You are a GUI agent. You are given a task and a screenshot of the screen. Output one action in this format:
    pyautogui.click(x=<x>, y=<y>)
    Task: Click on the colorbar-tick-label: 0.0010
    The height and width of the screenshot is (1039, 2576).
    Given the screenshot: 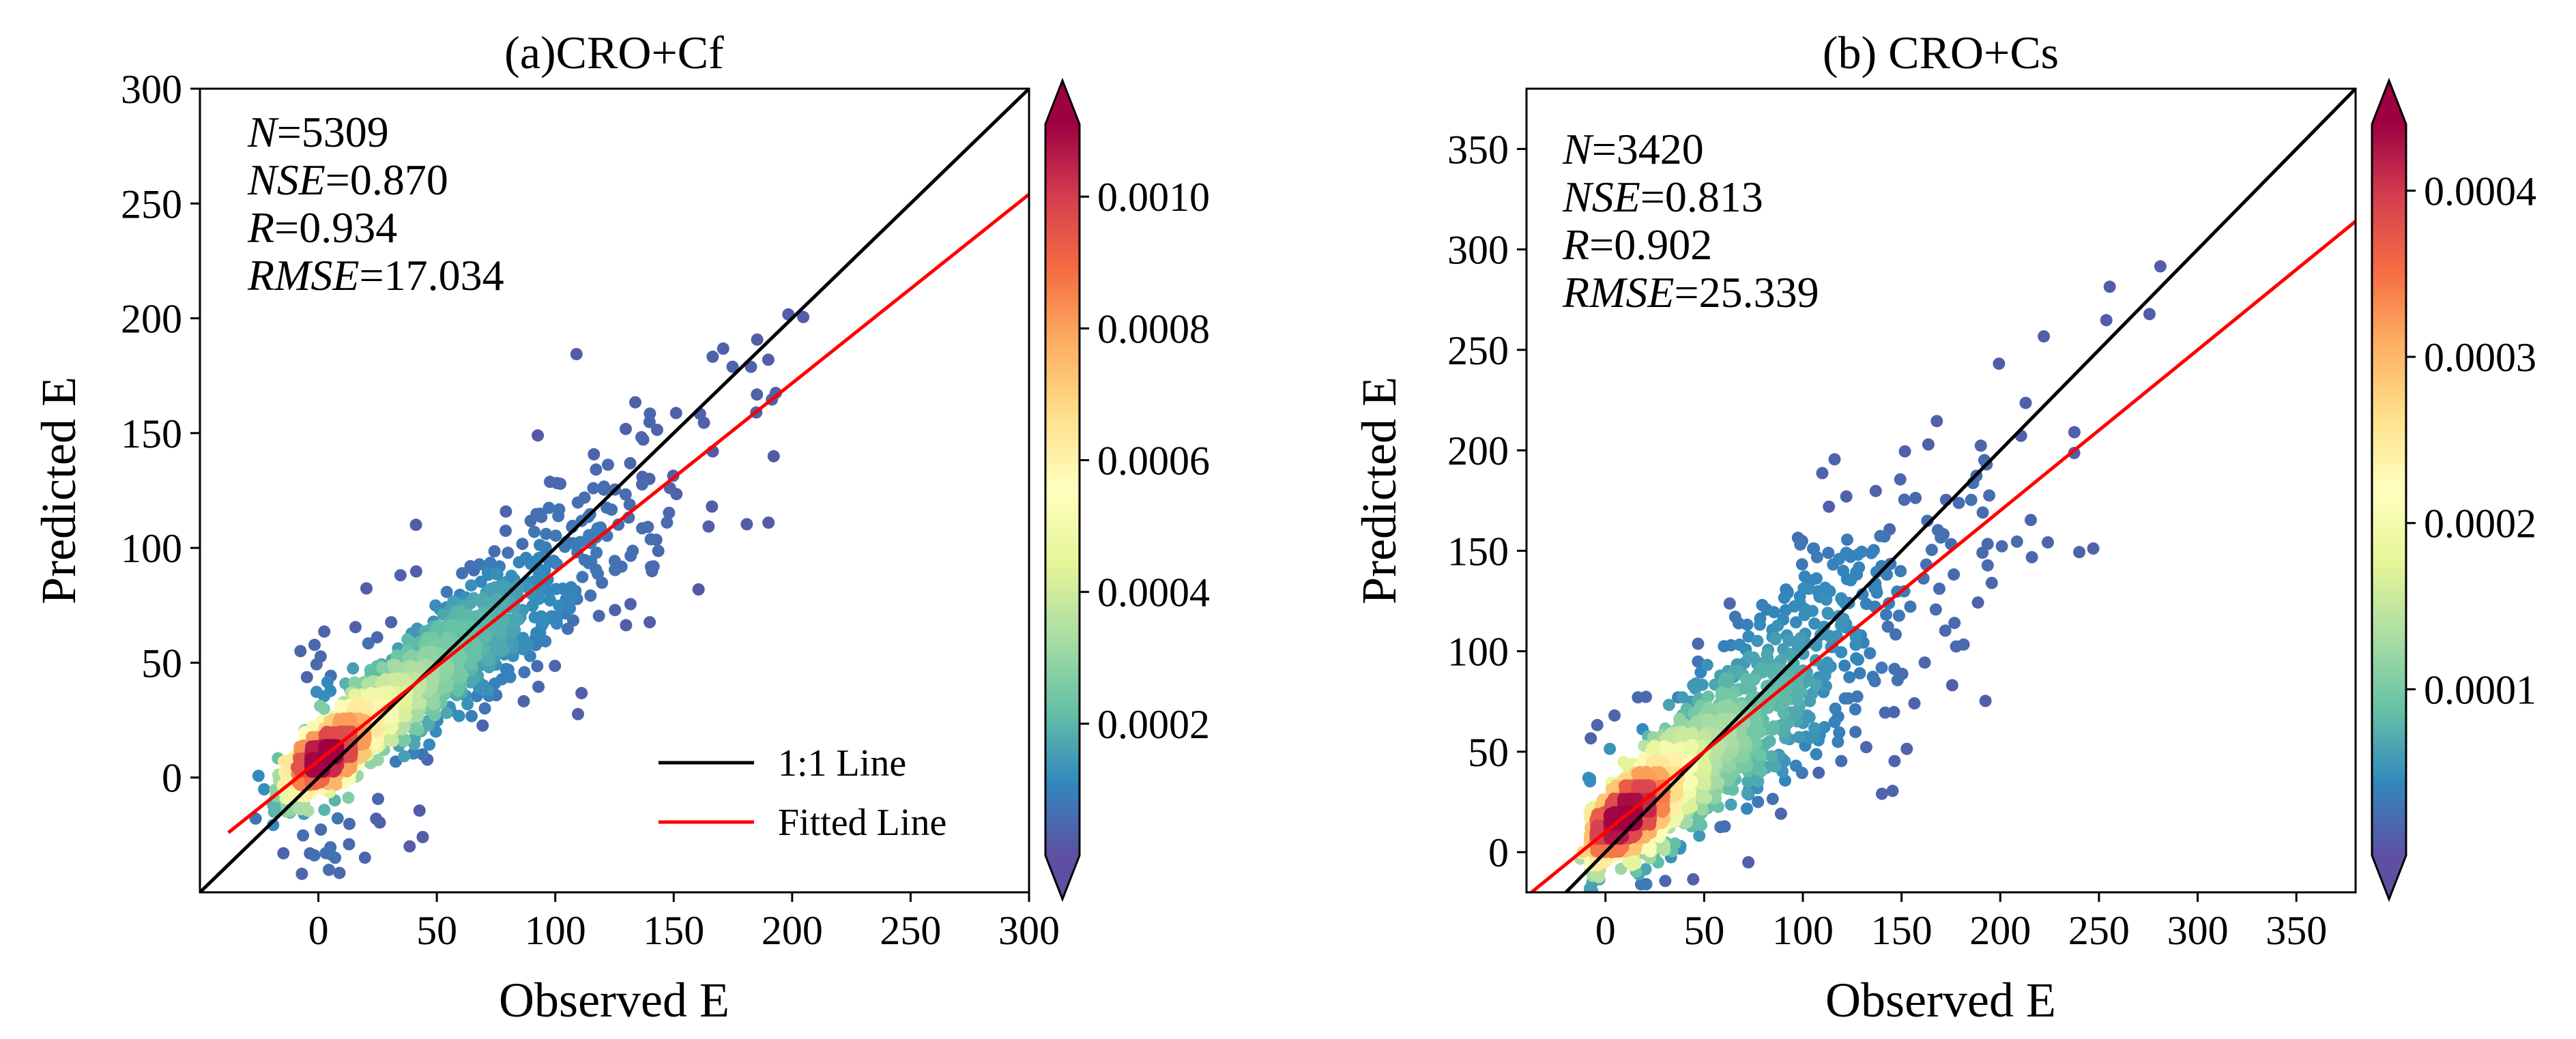 What is the action you would take?
    pyautogui.click(x=1153, y=197)
    